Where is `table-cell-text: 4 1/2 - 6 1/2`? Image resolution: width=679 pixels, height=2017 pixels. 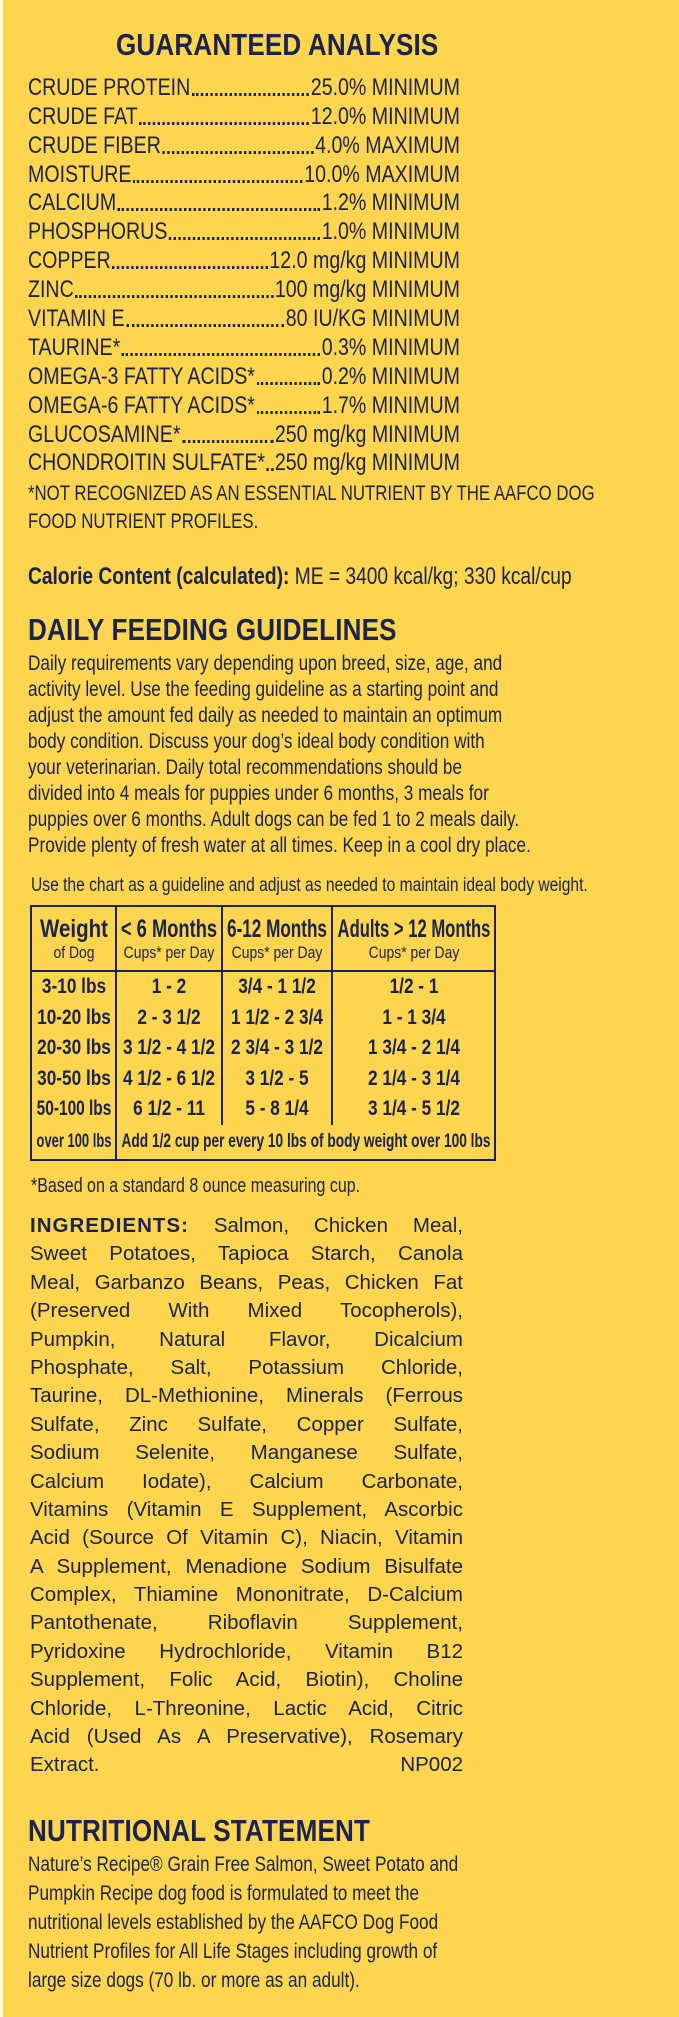 table-cell-text: 4 1/2 - 6 1/2 is located at coordinates (169, 1078).